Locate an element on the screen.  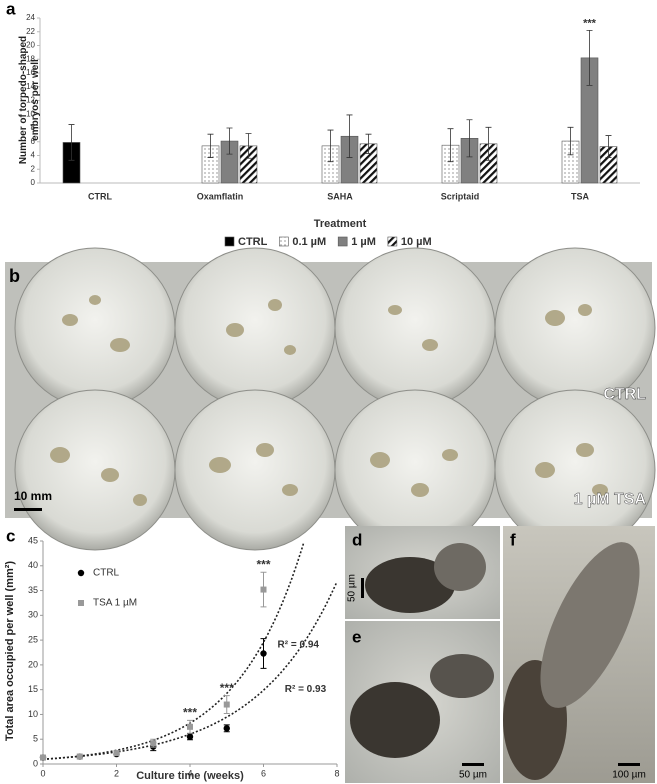
panel-label: f is located at coordinates (513, 539).